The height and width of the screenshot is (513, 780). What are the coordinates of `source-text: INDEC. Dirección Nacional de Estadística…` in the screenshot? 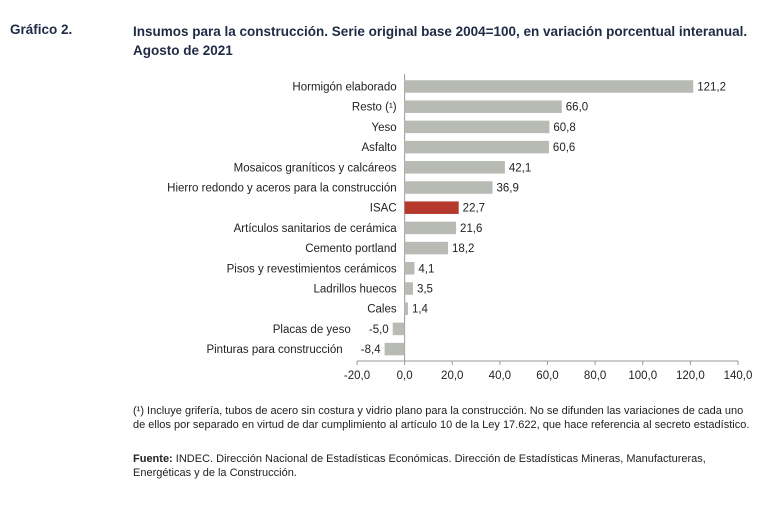 It's located at (419, 466).